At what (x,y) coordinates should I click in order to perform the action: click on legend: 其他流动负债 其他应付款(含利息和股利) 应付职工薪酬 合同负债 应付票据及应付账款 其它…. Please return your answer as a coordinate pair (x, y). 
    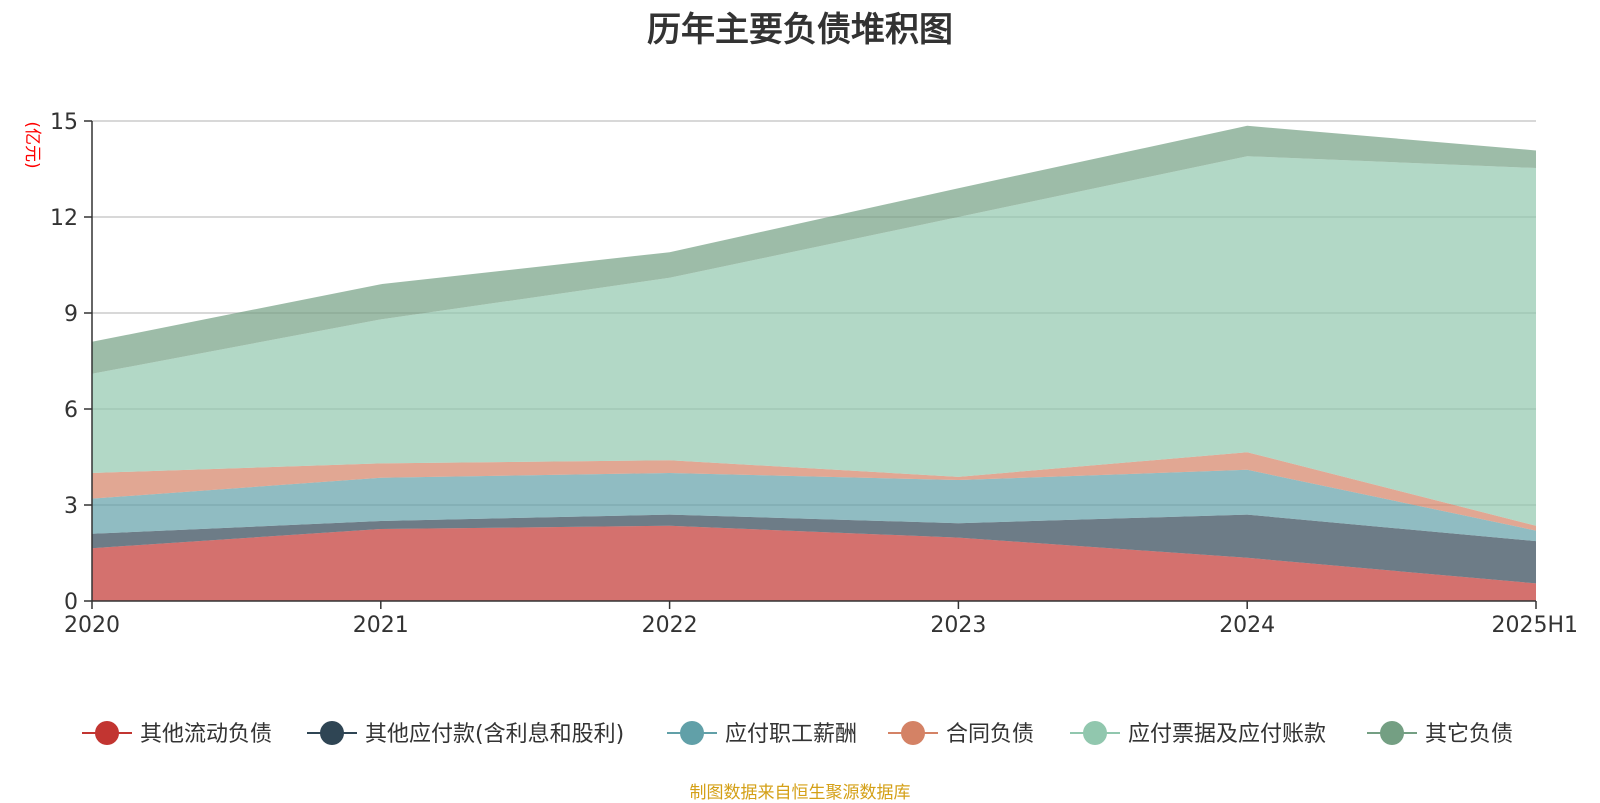
    Looking at the image, I should click on (797, 734).